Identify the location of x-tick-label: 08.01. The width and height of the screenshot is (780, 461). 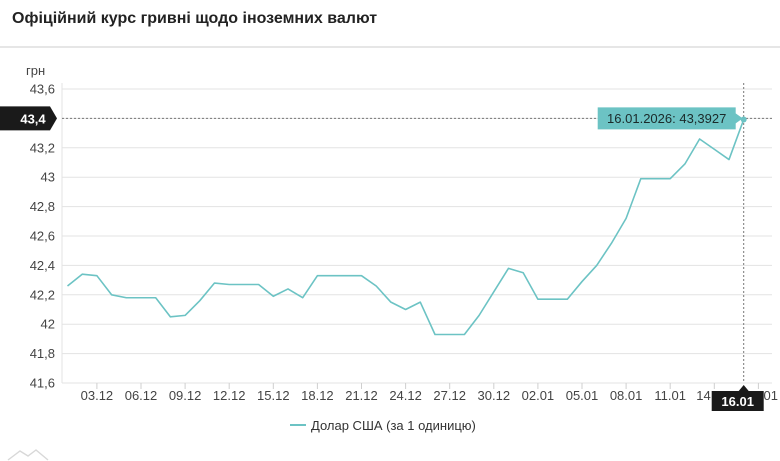
(626, 395).